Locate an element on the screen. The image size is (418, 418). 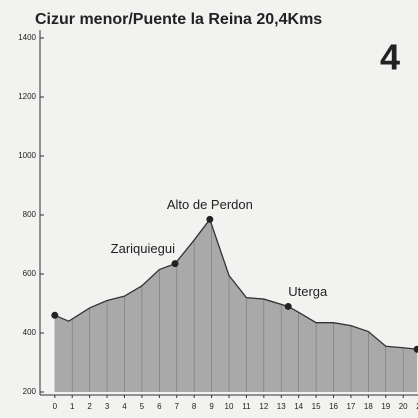
x-tick-label: 8 is located at coordinates (194, 406).